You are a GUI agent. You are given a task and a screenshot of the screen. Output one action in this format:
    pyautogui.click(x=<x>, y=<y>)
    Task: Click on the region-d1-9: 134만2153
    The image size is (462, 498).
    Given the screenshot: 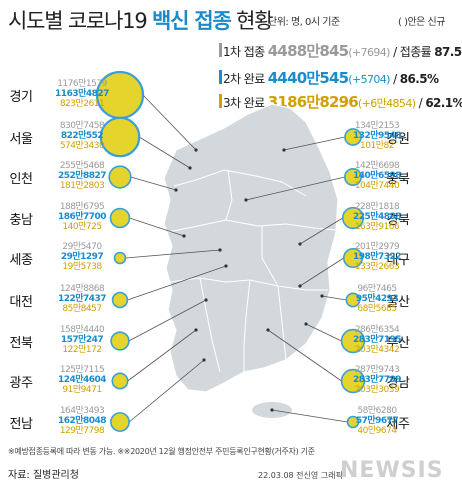 What is the action you would take?
    pyautogui.click(x=377, y=126)
    